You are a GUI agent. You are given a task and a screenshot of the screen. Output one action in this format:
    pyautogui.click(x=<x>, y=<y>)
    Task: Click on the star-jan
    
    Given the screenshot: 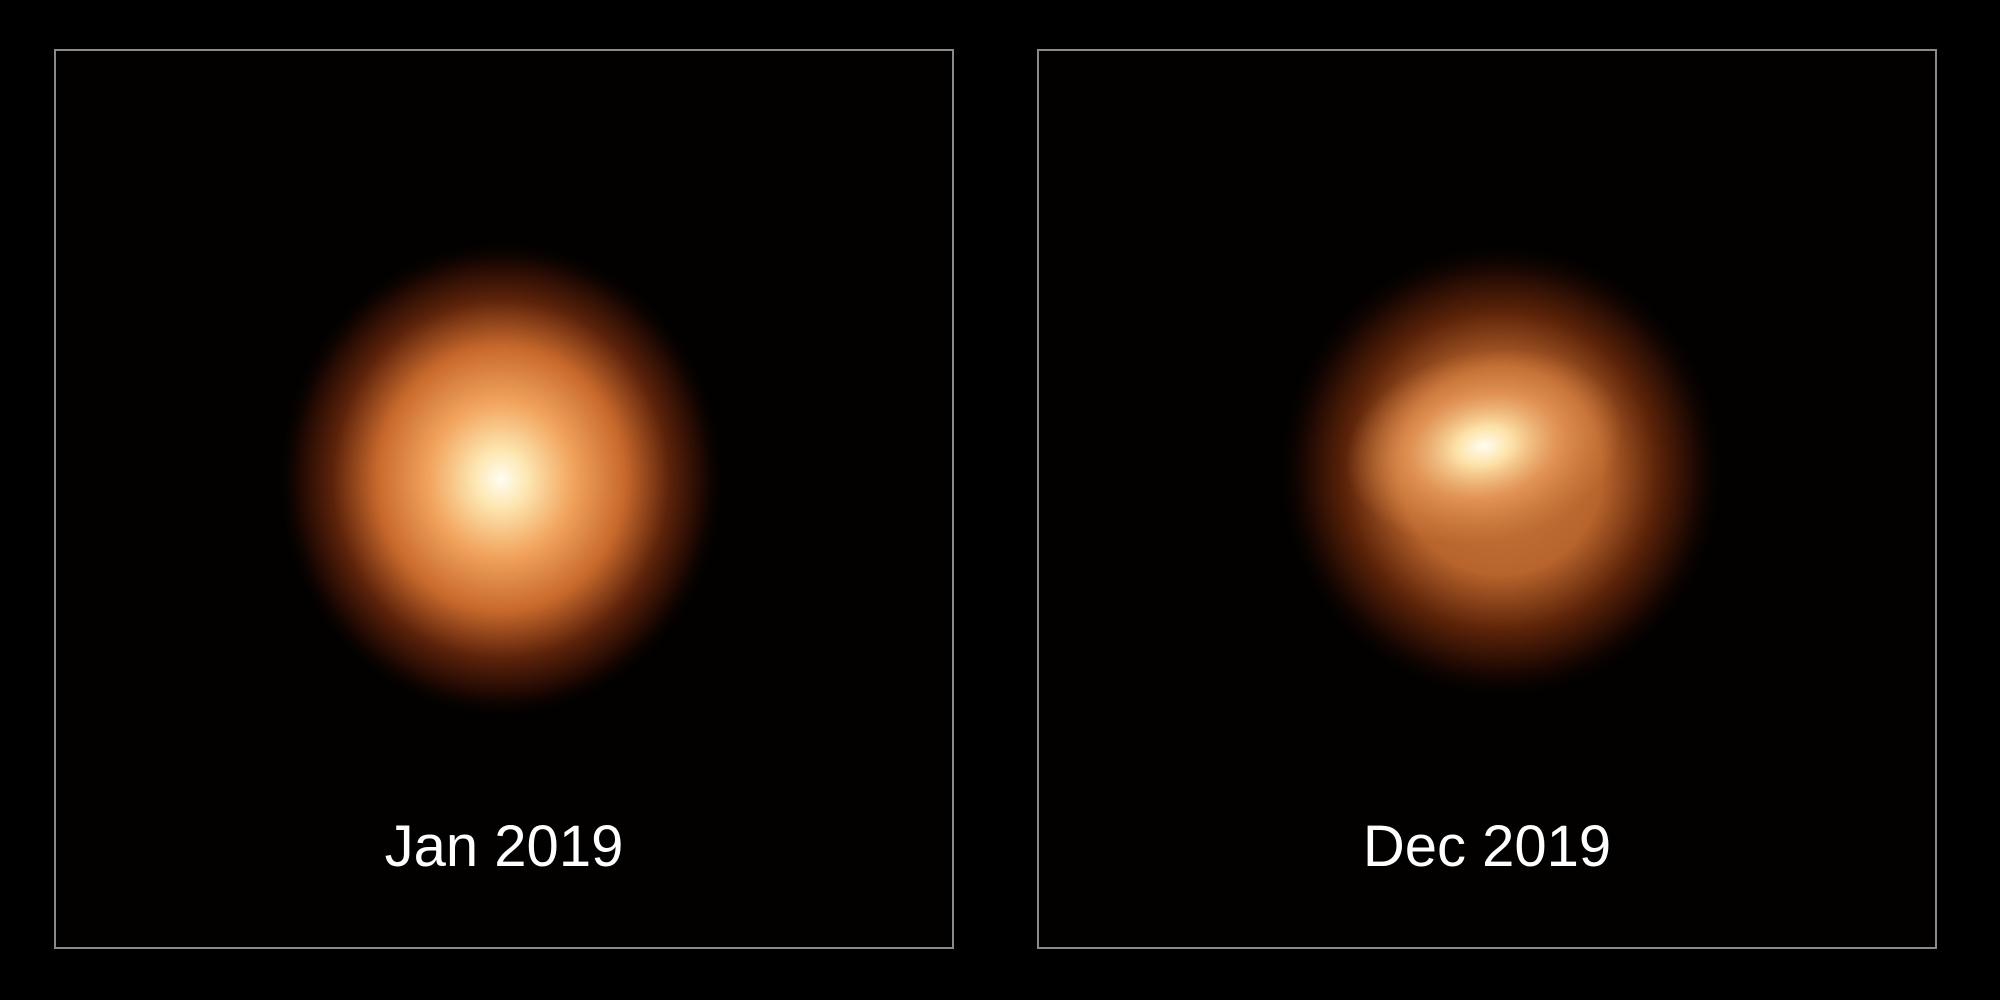 What is the action you would take?
    pyautogui.click(x=501, y=479)
    